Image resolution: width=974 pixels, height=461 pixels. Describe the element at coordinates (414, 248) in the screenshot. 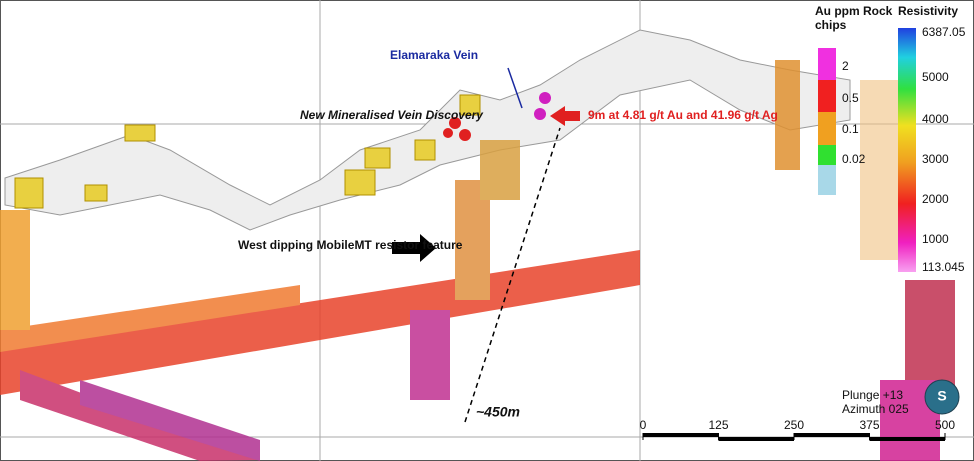

I see `resistor-arrow` at that location.